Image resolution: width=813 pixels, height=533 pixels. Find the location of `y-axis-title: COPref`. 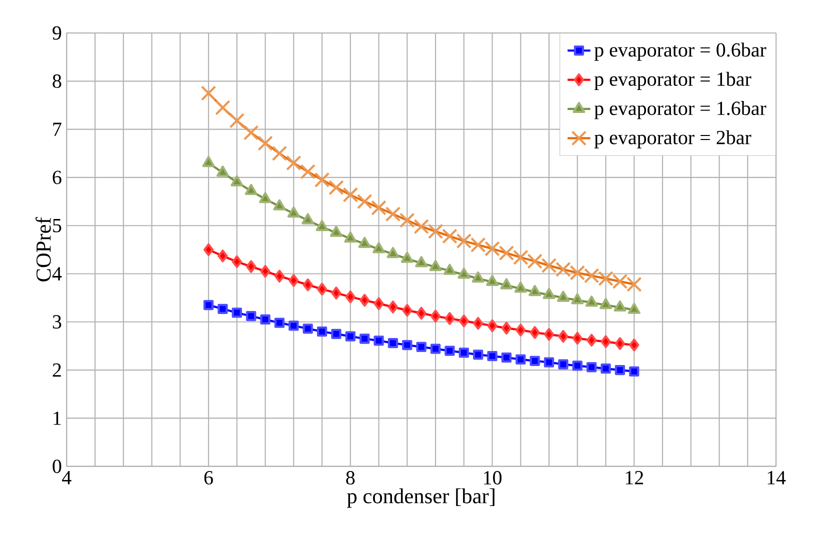

y-axis-title: COPref is located at coordinates (43, 249).